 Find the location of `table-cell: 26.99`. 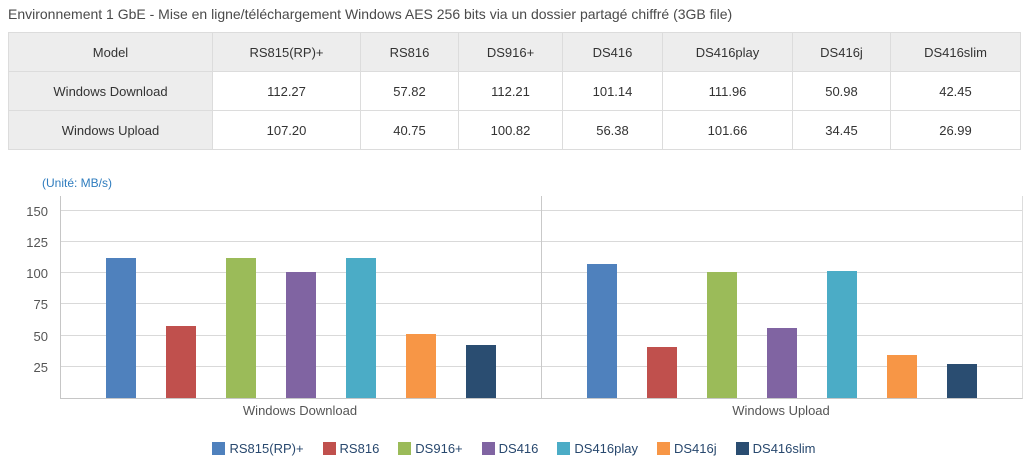

table-cell: 26.99 is located at coordinates (955, 130).